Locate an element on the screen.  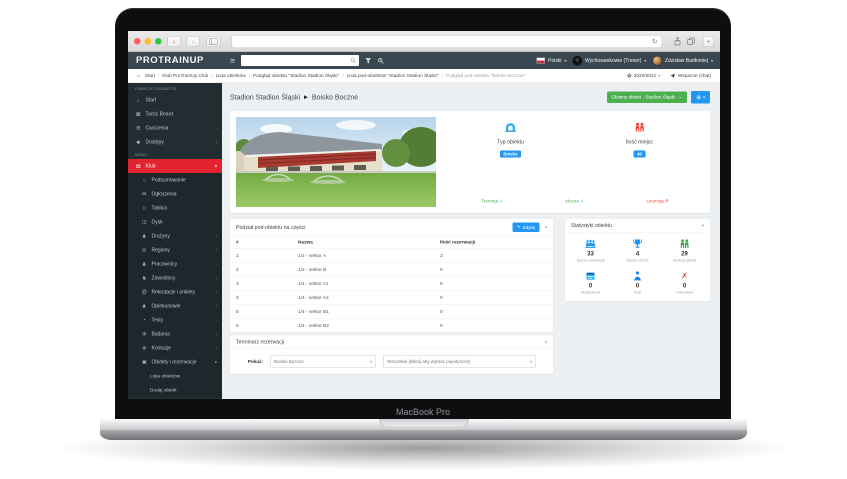
table-header-row: # Nazwa Ilość rezerwacji is located at coordinates (391, 242).